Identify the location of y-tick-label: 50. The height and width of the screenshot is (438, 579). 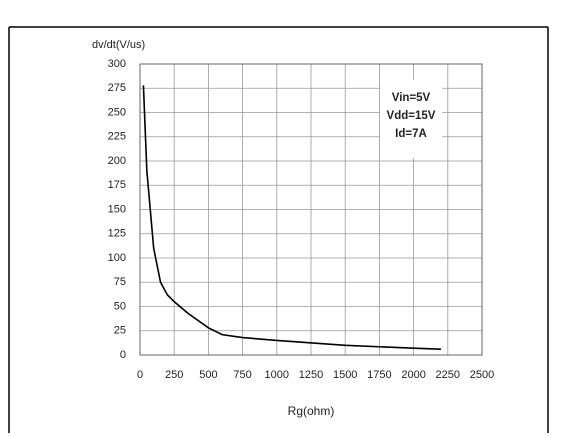
(120, 306).